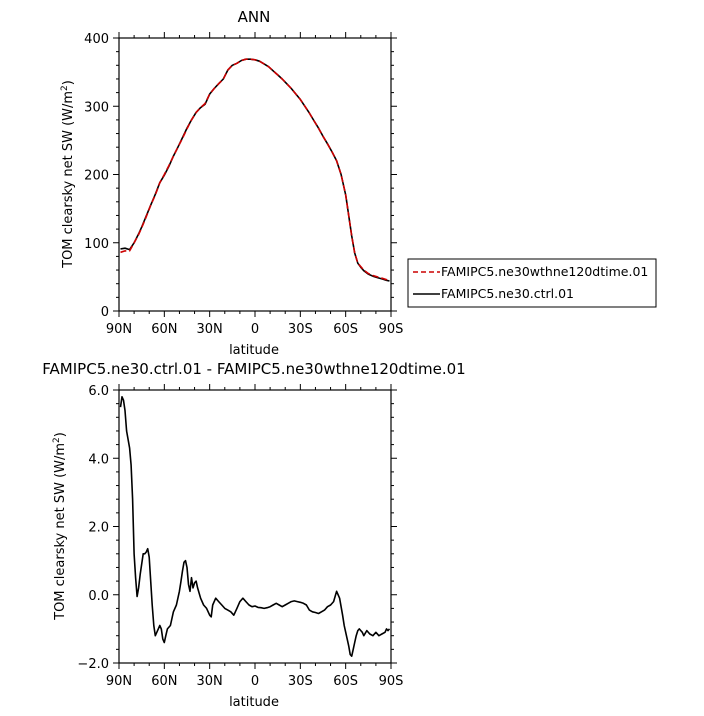  I want to click on legend-box, so click(532, 283).